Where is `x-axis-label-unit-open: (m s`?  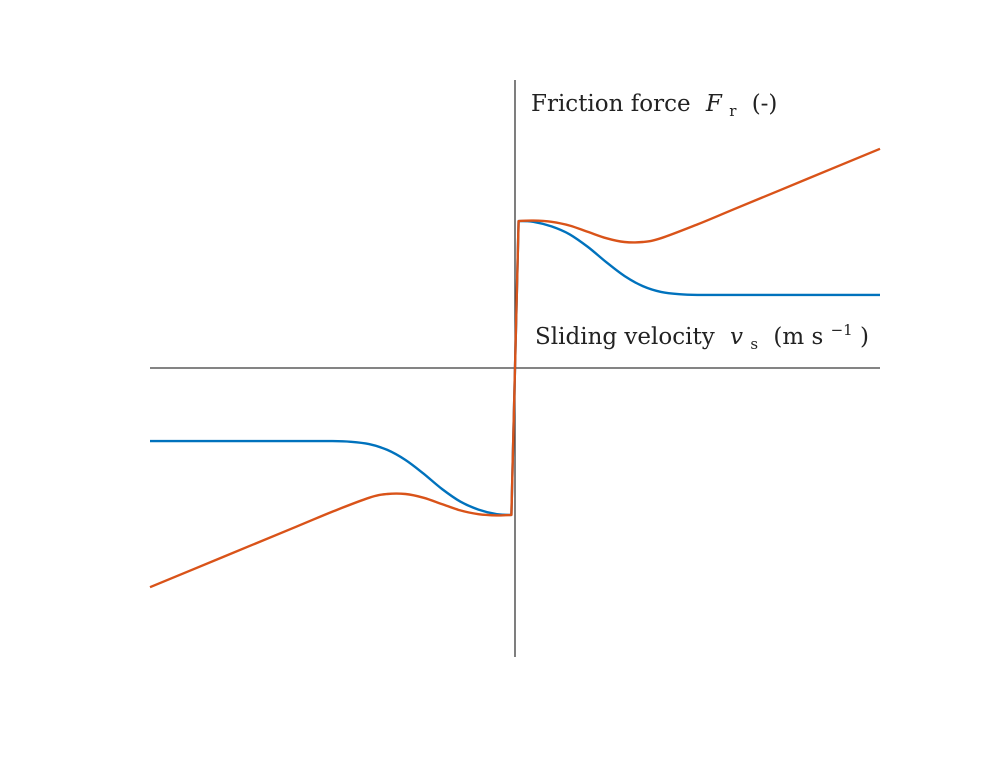
x-axis-label-unit-open: (m s is located at coordinates (798, 337).